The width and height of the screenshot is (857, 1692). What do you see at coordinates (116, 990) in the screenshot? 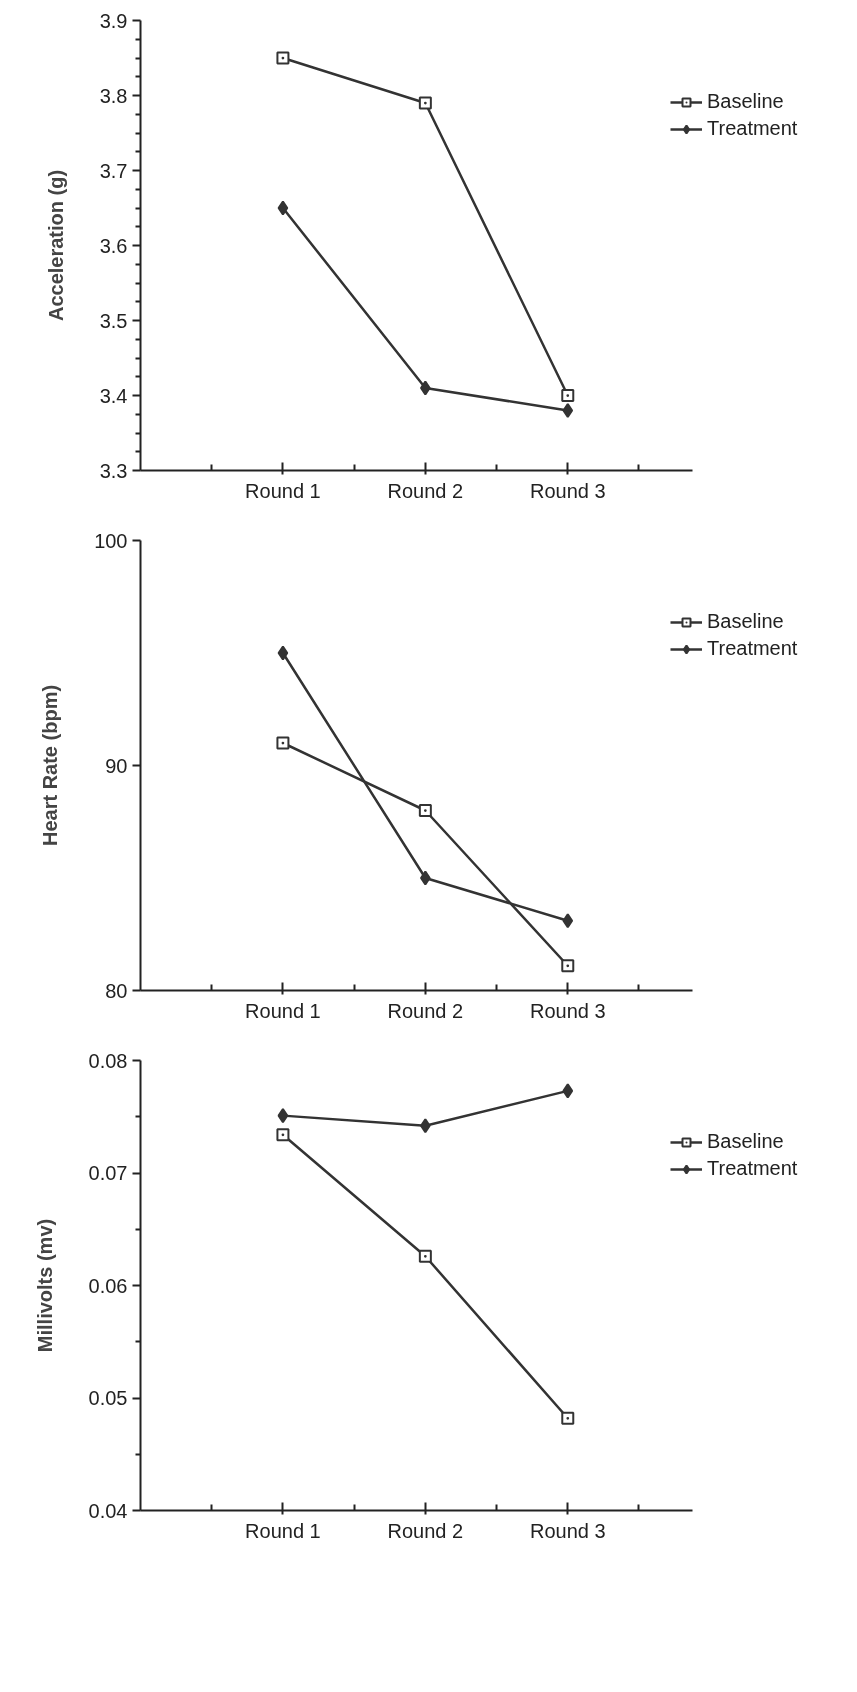
I see `y-tick-label: 80` at bounding box center [116, 990].